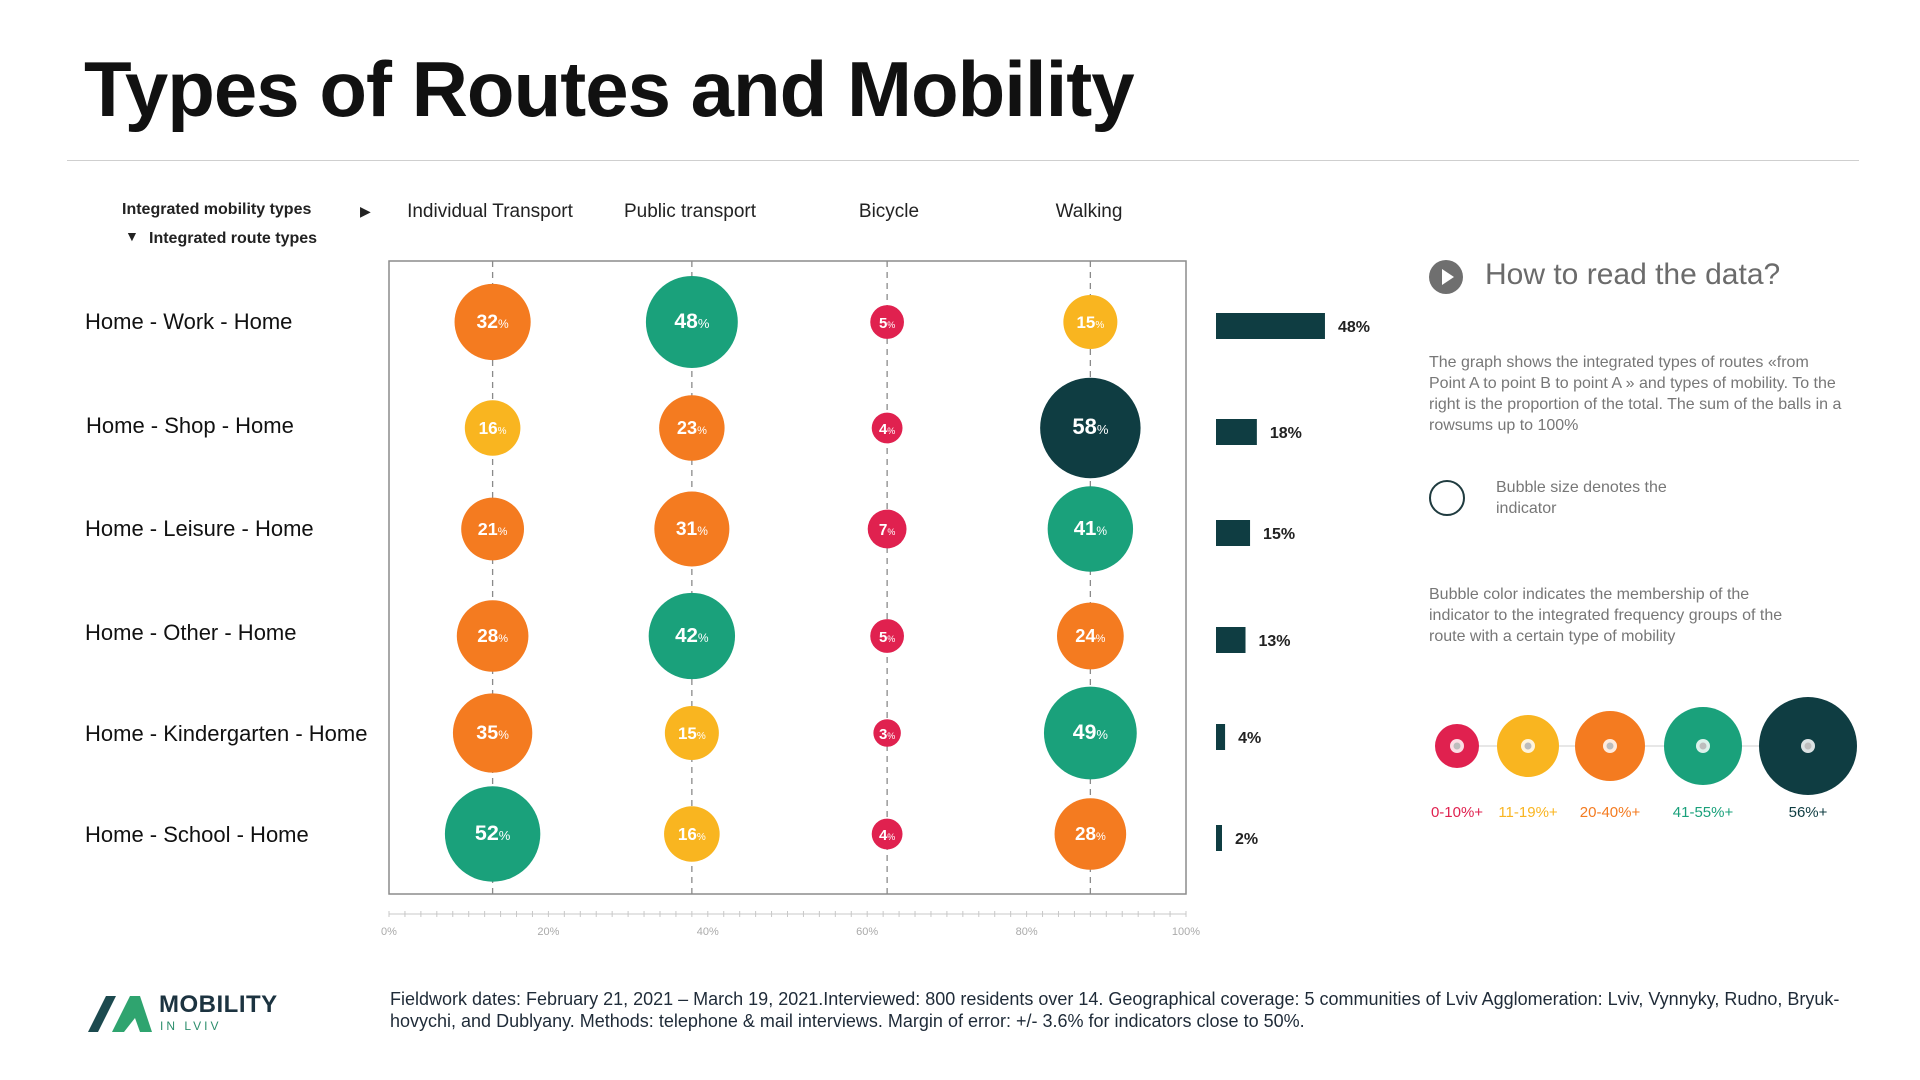 The height and width of the screenshot is (1080, 1920). I want to click on bubble-value-label: 21%, so click(493, 529).